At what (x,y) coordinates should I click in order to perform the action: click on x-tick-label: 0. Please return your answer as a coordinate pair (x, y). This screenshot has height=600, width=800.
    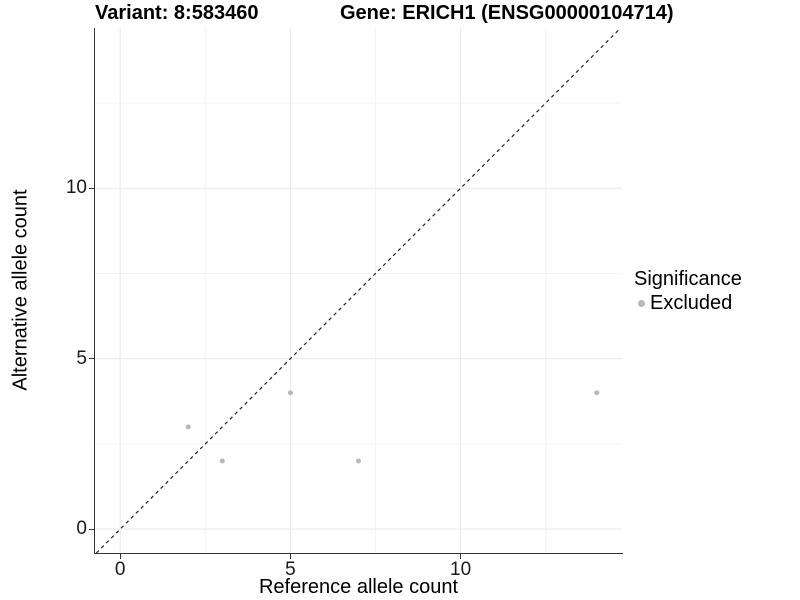
    Looking at the image, I should click on (120, 569).